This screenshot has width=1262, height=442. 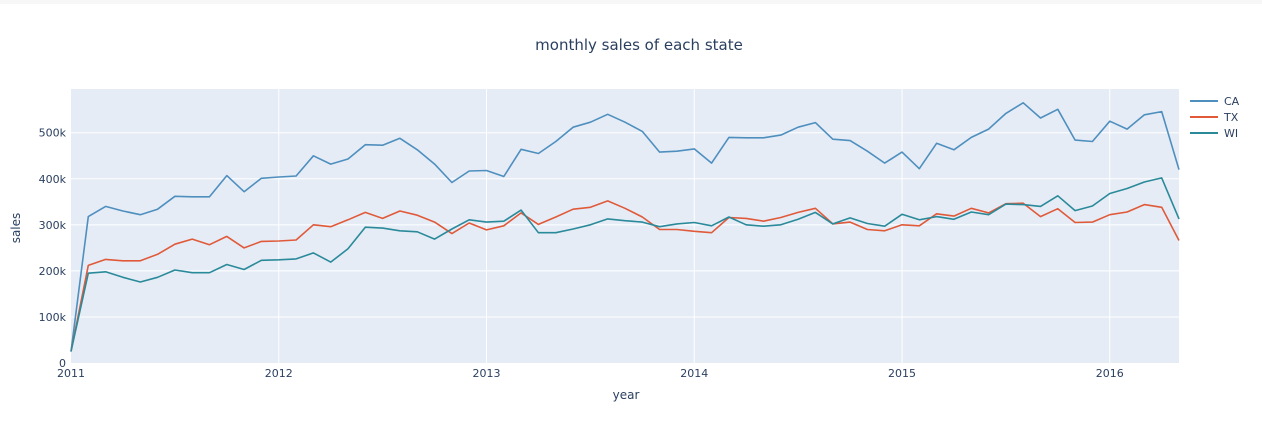 I want to click on x-tick-label: 2012, so click(x=279, y=373).